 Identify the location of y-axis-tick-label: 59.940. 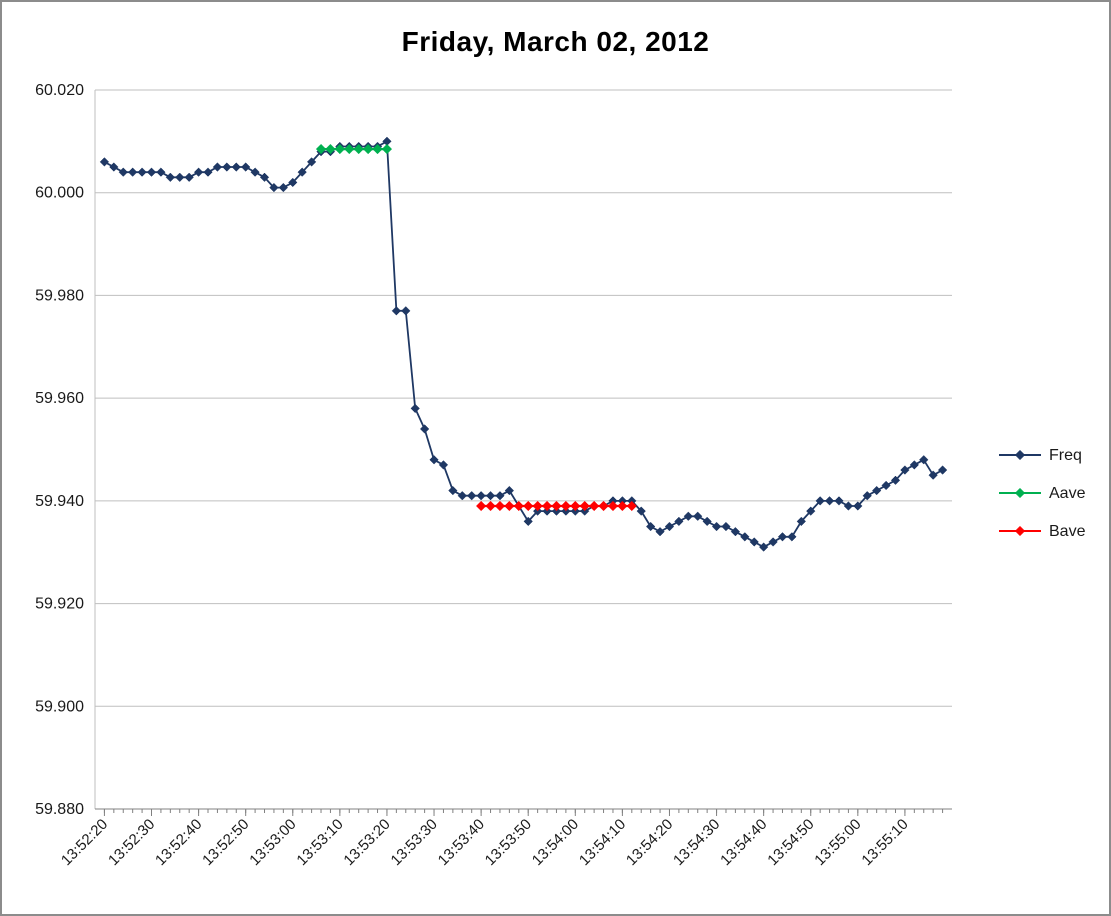
(59, 501).